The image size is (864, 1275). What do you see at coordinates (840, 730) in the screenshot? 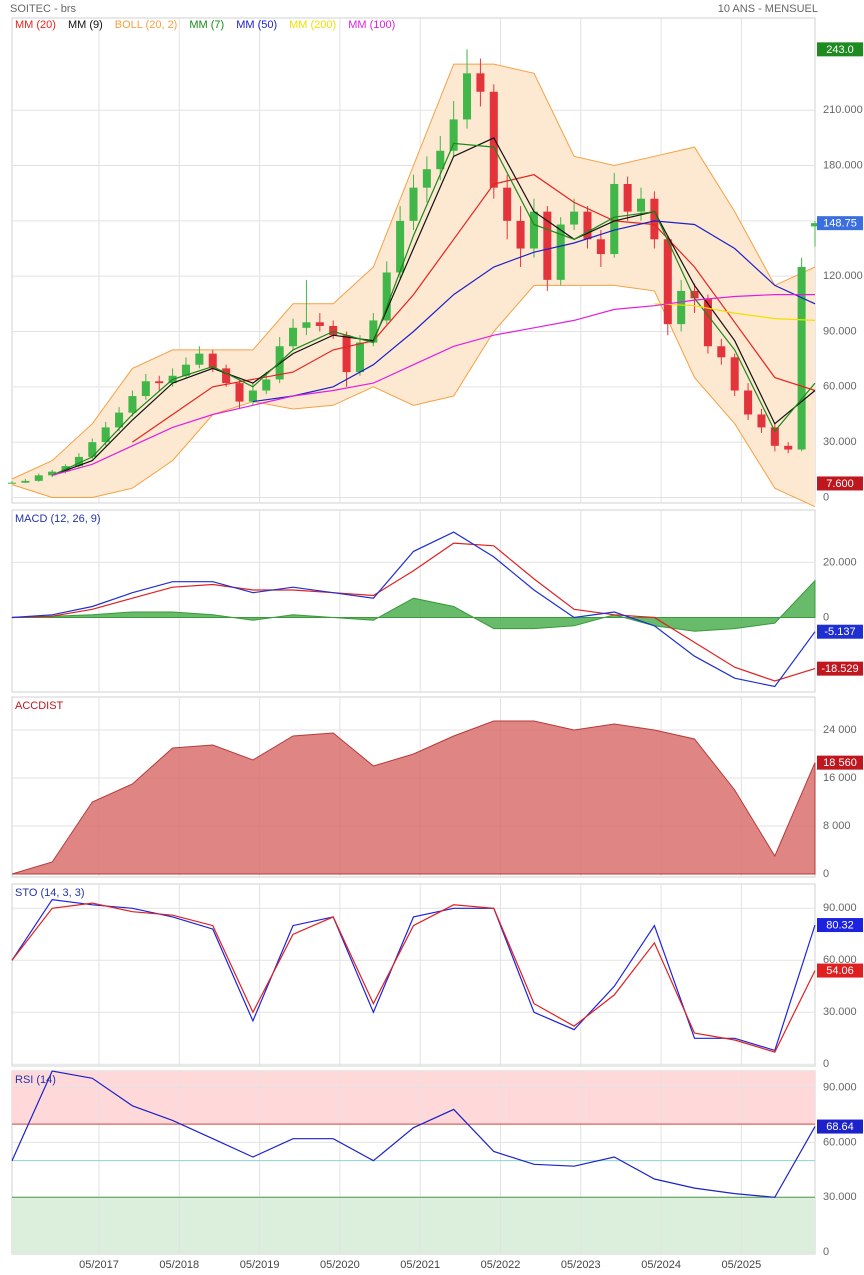
I see `y-tick-label: 24 000` at bounding box center [840, 730].